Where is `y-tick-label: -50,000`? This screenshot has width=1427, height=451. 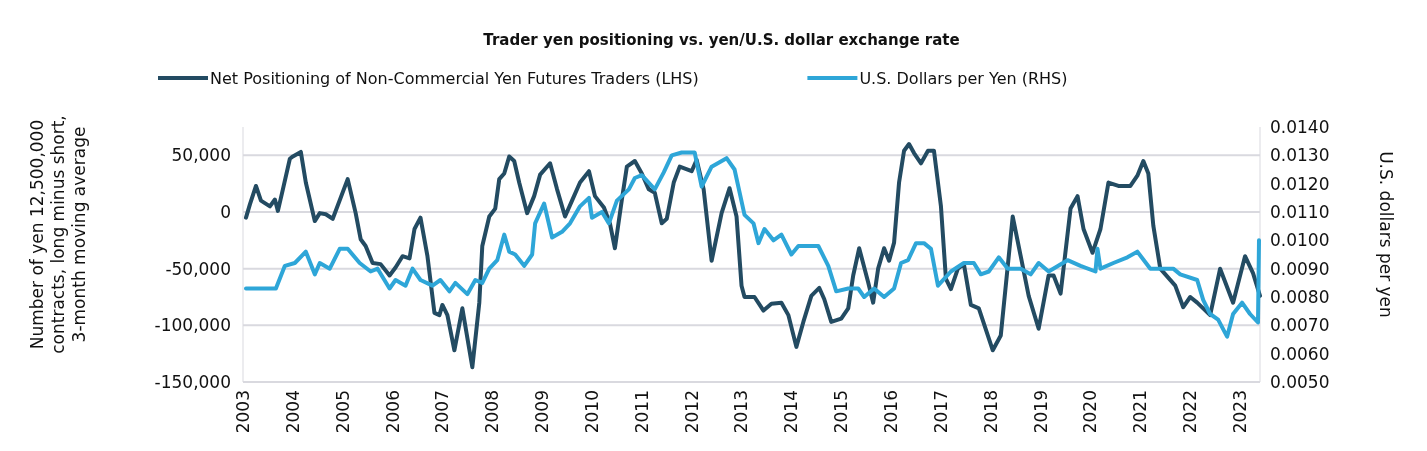
y-tick-label: -50,000 is located at coordinates (198, 268).